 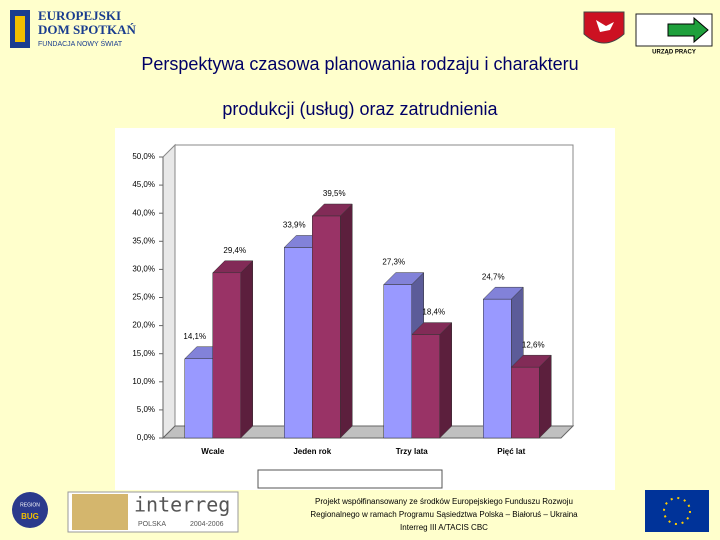 What do you see at coordinates (143, 381) in the screenshot?
I see `y-tick-label: 10,0%` at bounding box center [143, 381].